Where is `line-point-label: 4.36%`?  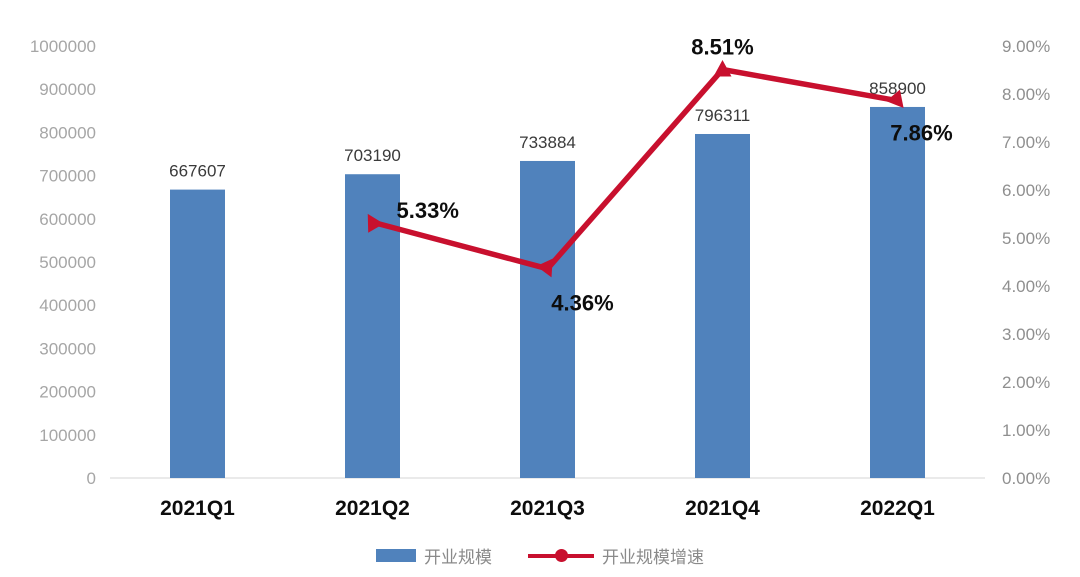
line-point-label: 4.36% is located at coordinates (582, 303).